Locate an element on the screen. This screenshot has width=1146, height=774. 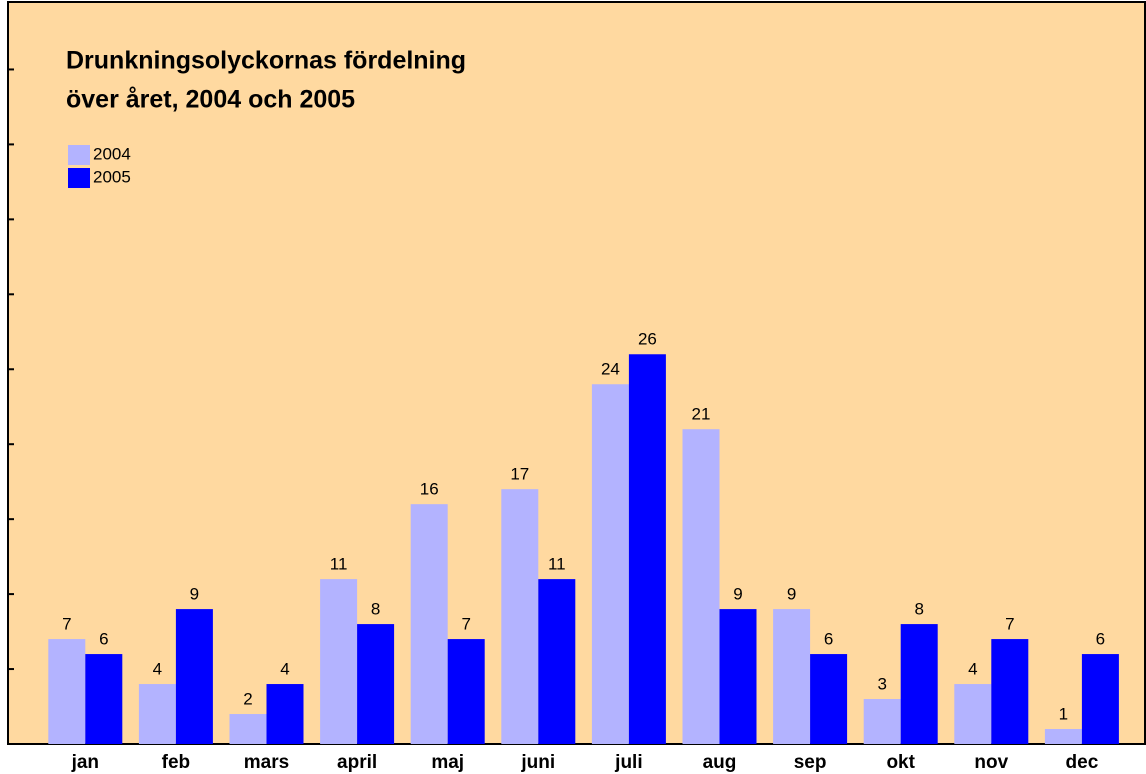
x-tick-label: mars is located at coordinates (266, 762).